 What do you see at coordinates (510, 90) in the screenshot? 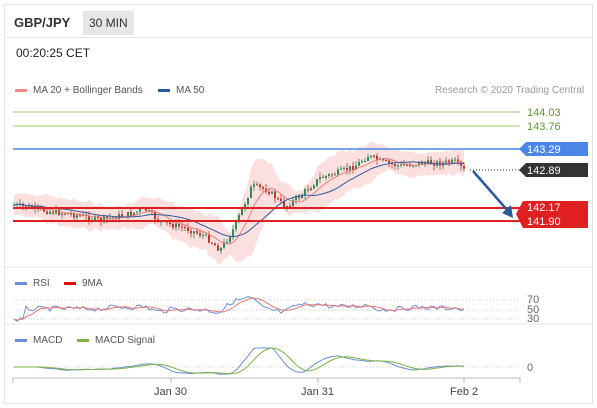
I see `research-credit: Research © 2020 Trading Central` at bounding box center [510, 90].